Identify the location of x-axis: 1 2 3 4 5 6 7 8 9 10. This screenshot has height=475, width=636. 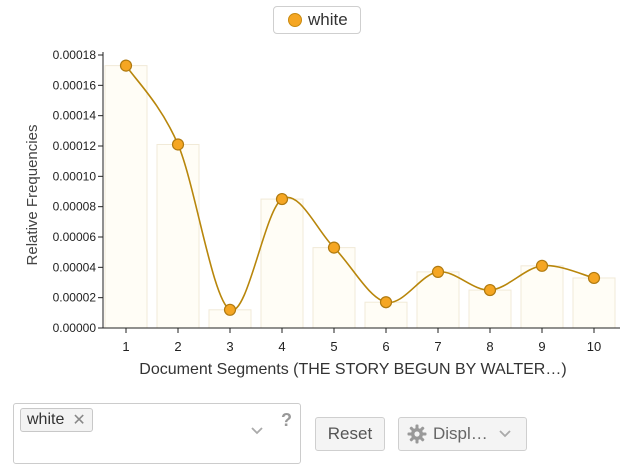
(361, 340).